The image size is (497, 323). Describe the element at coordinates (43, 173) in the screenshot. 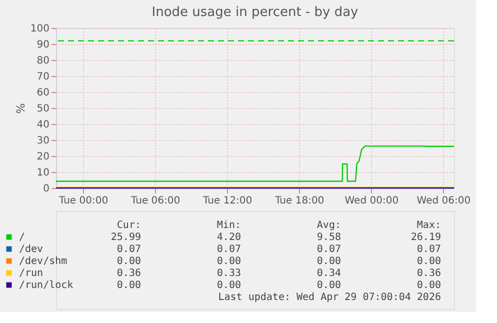

I see `y-tick-label: 10` at that location.